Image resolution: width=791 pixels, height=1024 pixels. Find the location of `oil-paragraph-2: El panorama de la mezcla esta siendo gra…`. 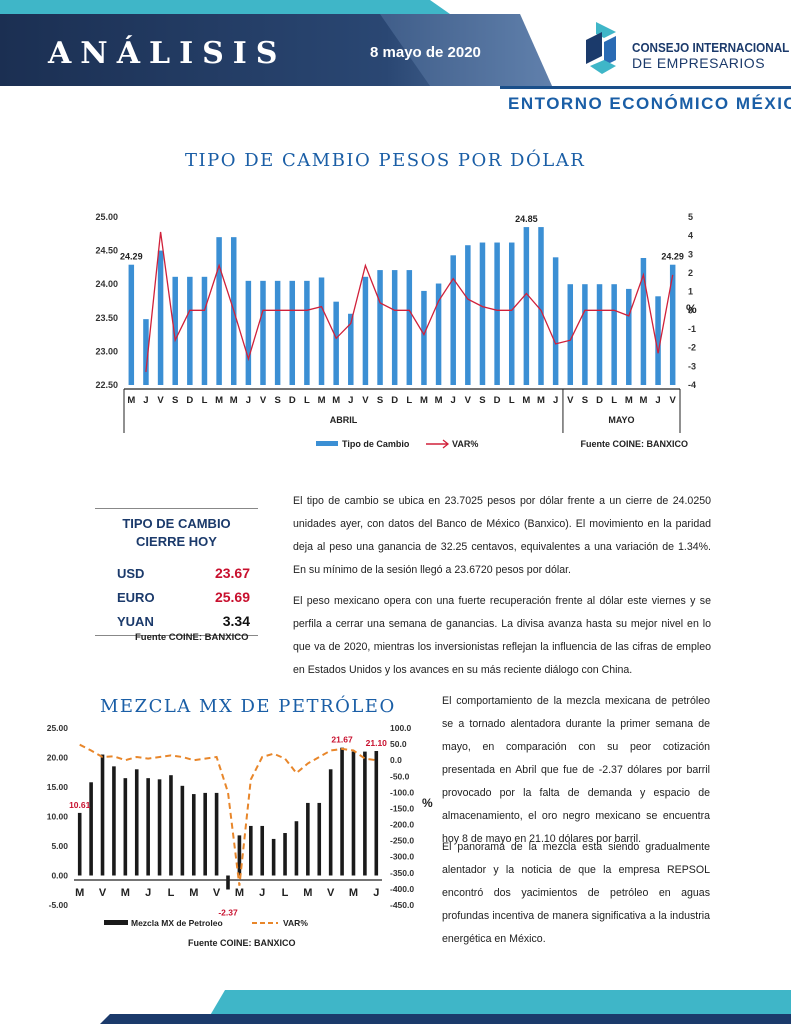

oil-paragraph-2: El panorama de la mezcla esta siendo gra… is located at coordinates (576, 893).